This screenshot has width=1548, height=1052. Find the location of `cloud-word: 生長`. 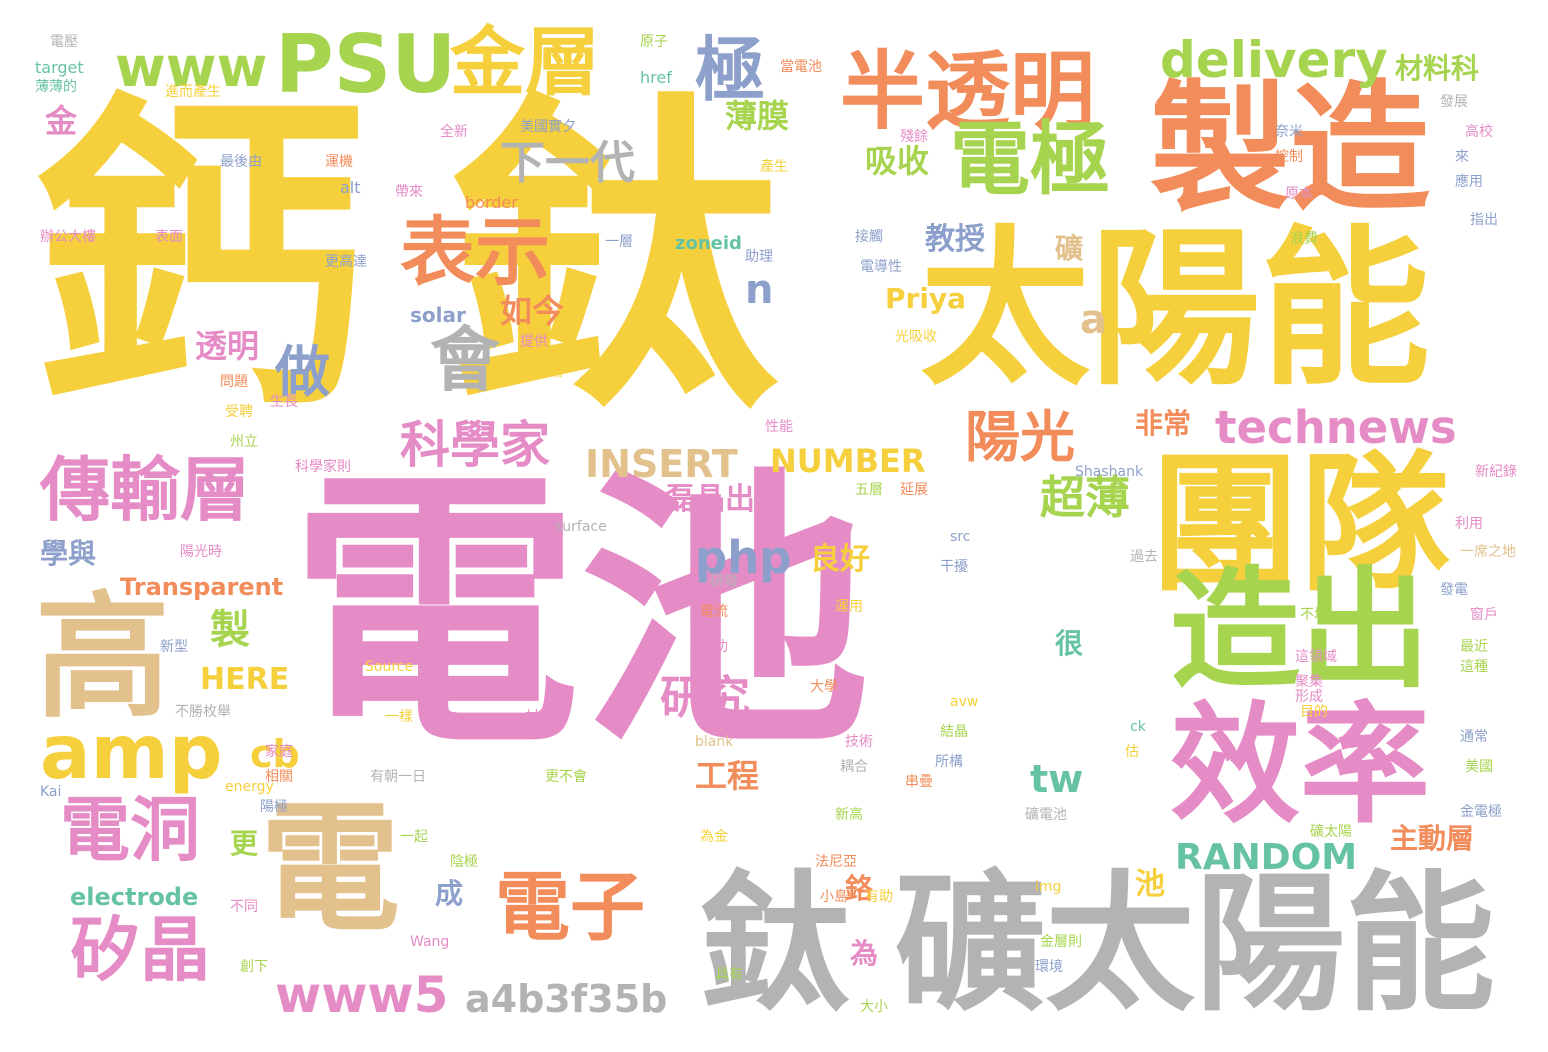

cloud-word: 生長 is located at coordinates (284, 402).